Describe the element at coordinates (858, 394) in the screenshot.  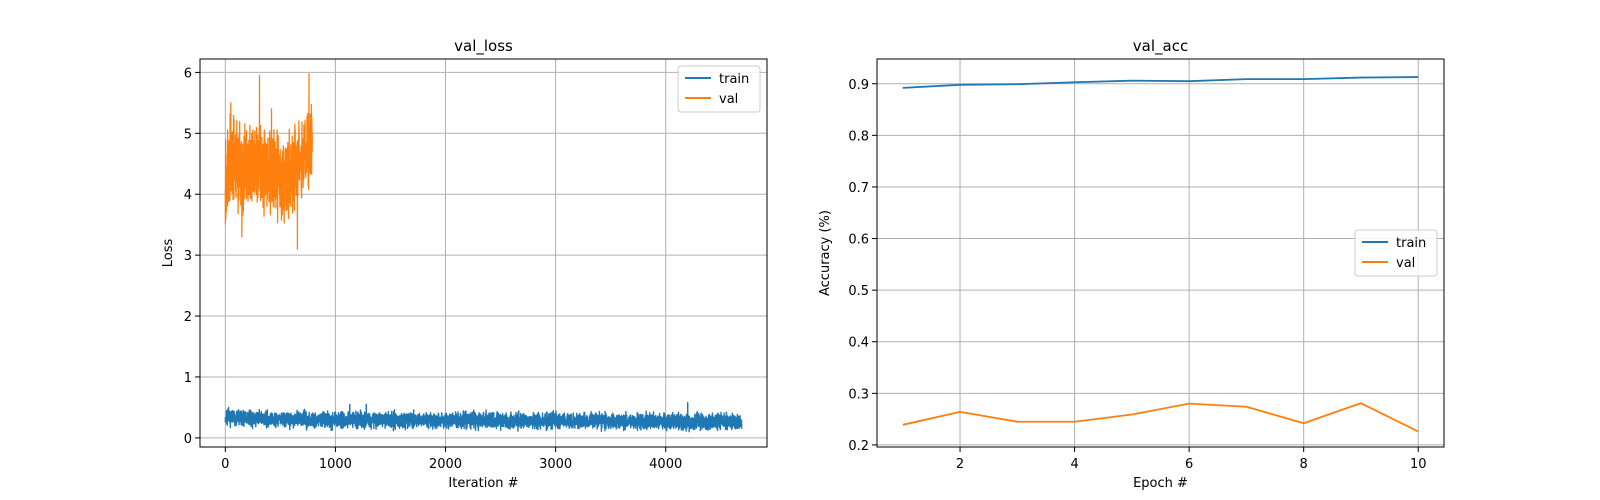
I see `y-tick-label: 0.3` at that location.